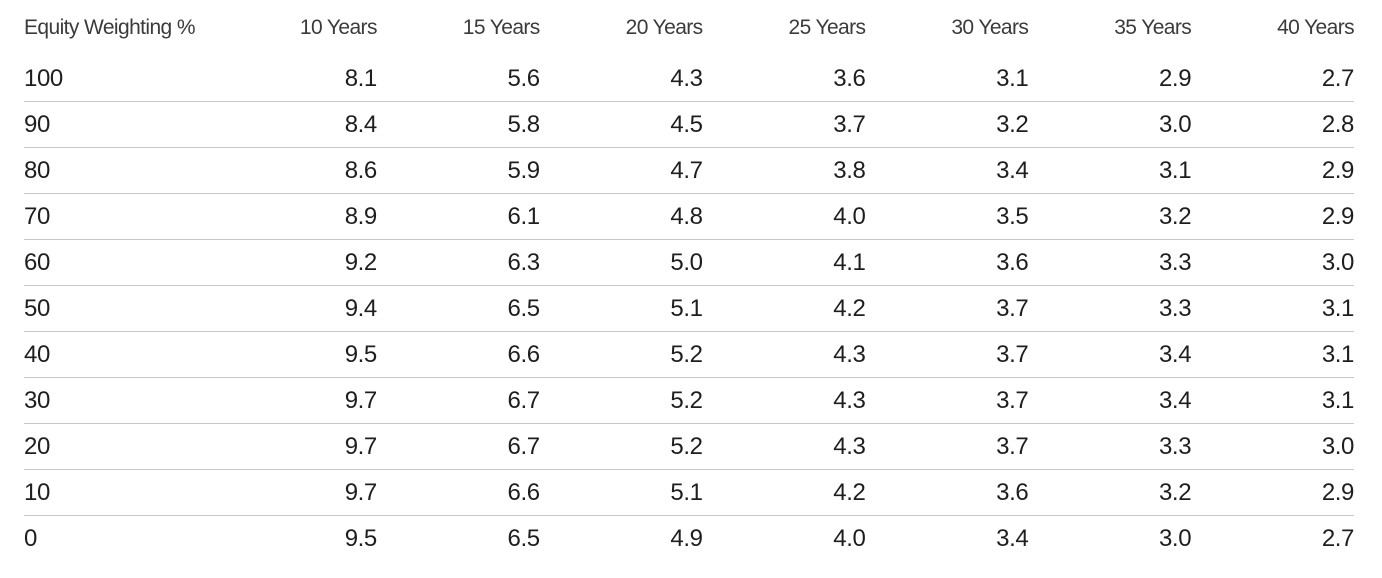  Describe the element at coordinates (784, 308) in the screenshot. I see `value-cell: 4.2` at that location.